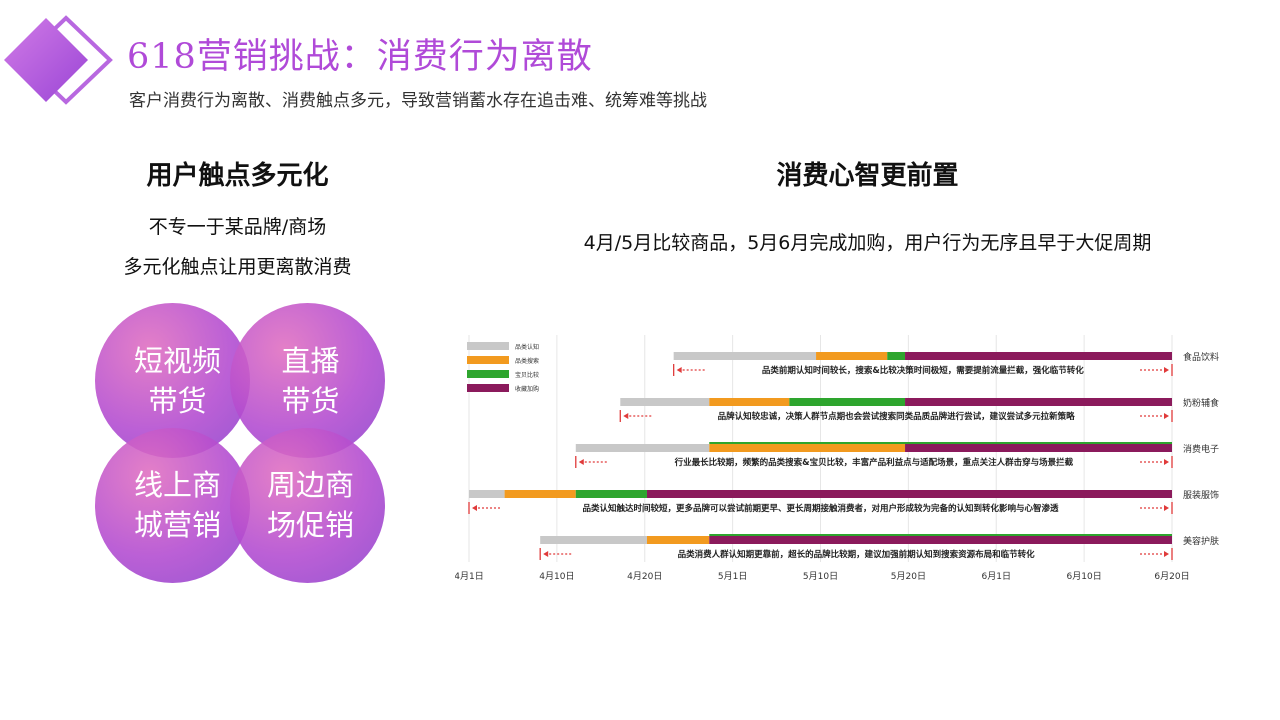 The width and height of the screenshot is (1280, 720). What do you see at coordinates (1084, 576) in the screenshot?
I see `x-tick-label: 6月10日` at bounding box center [1084, 576].